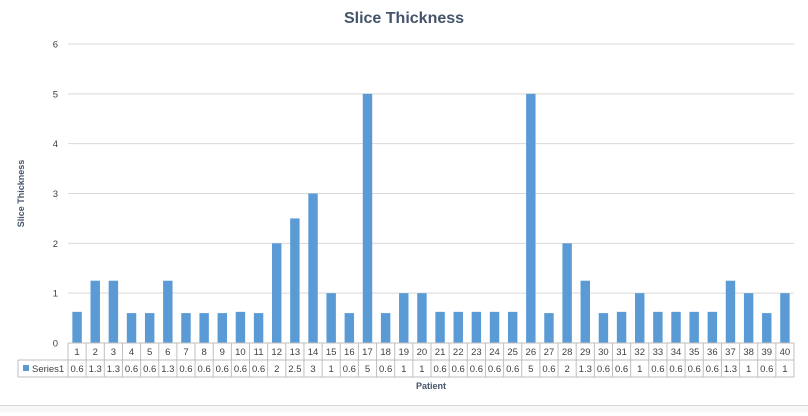  What do you see at coordinates (331, 352) in the screenshot?
I see `x-tick-label: 15` at bounding box center [331, 352].